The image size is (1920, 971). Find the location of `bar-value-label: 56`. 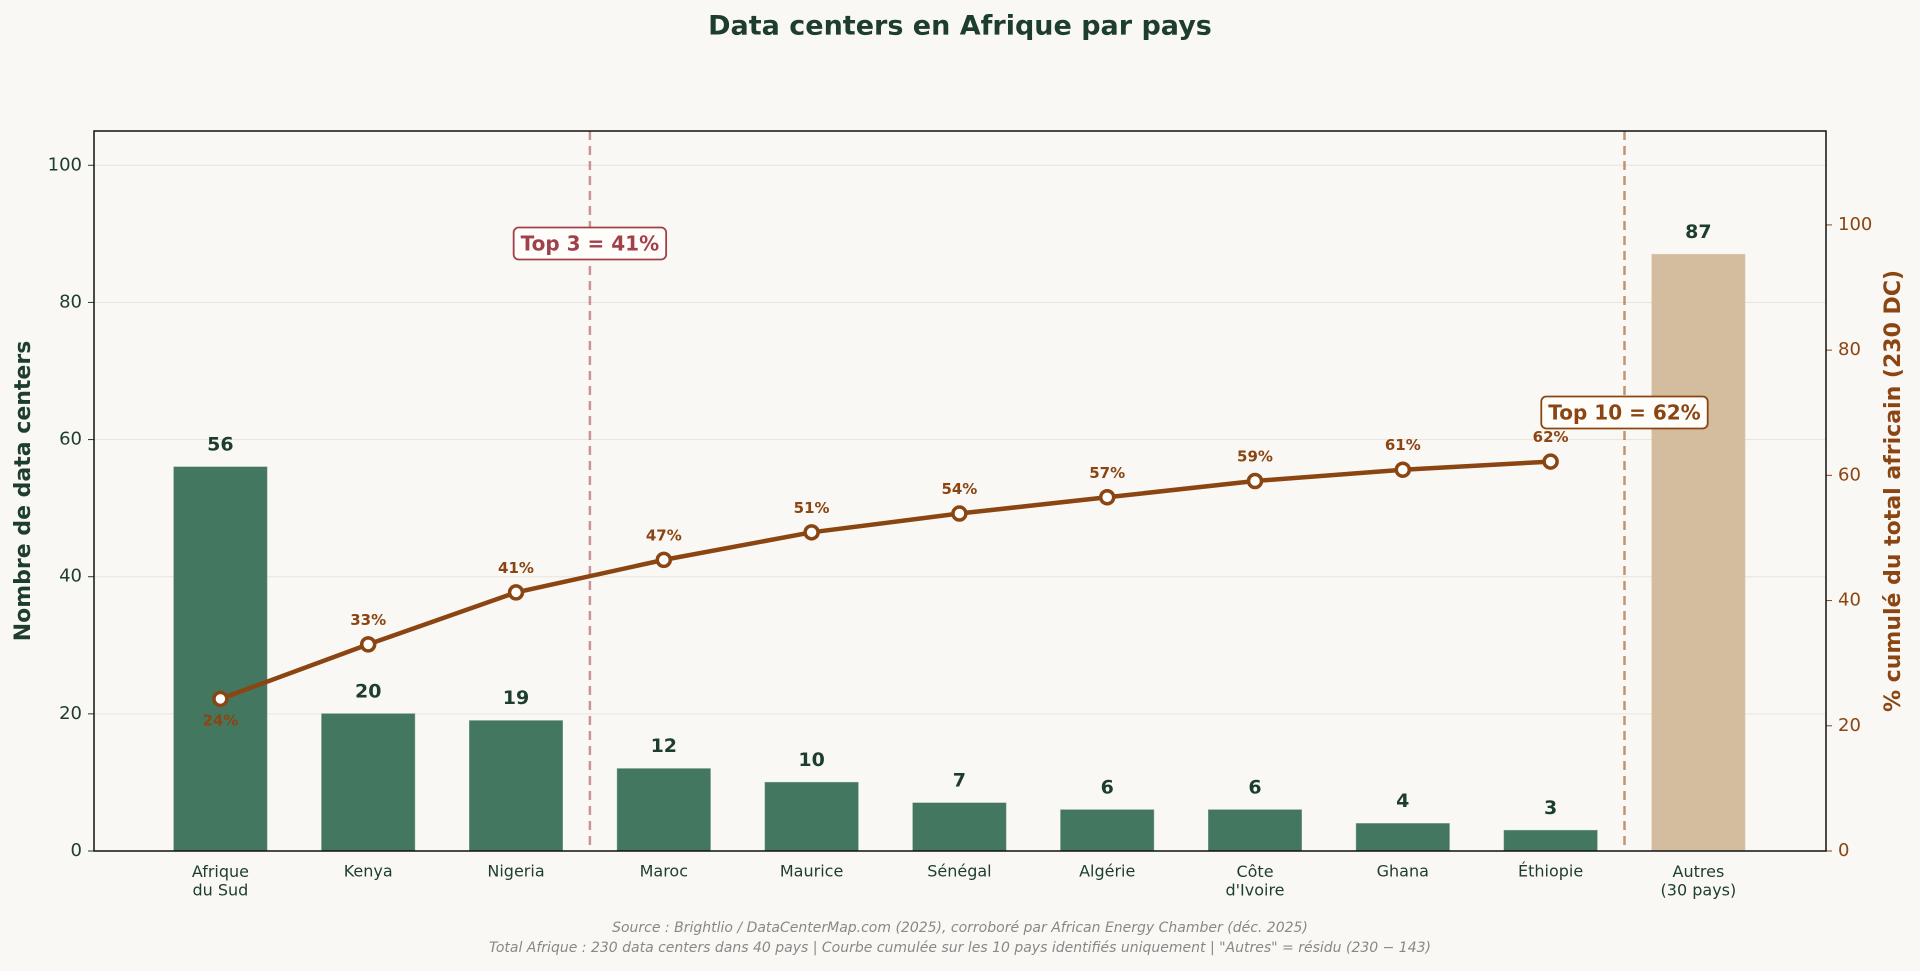

bar-value-label: 56 is located at coordinates (220, 445).